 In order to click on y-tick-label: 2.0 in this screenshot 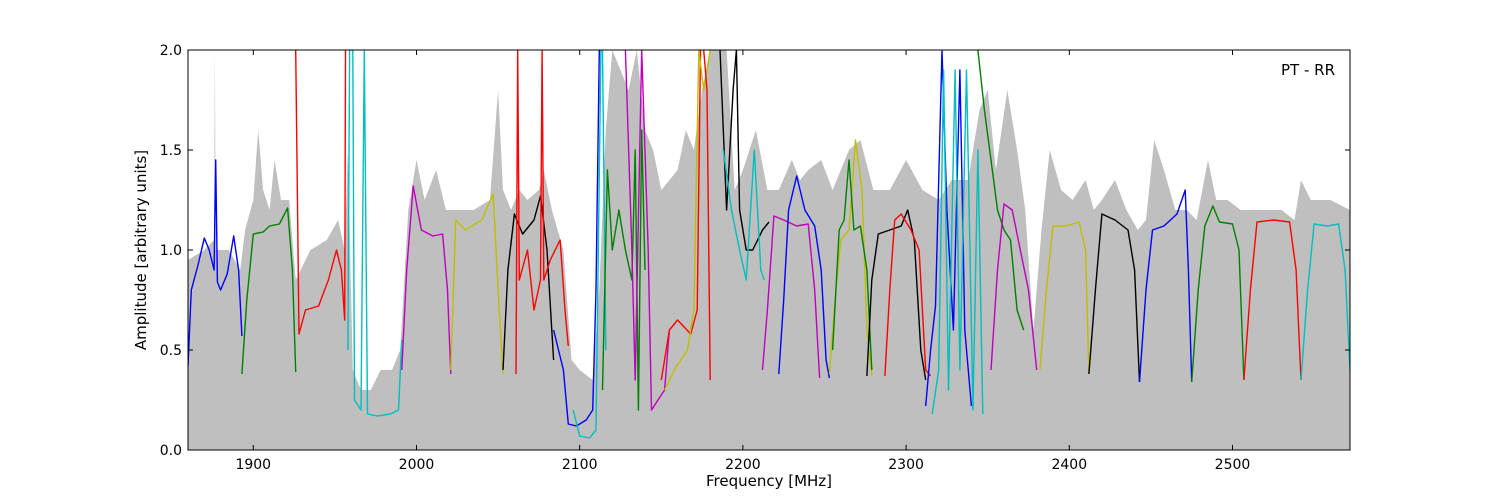, I will do `click(171, 51)`.